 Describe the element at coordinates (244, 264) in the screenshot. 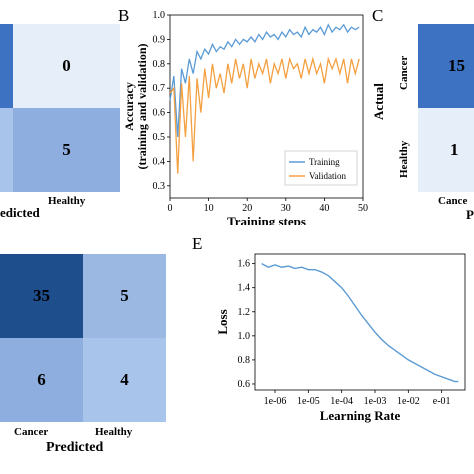

I see `panel-e-ytick-label: 1.6` at that location.